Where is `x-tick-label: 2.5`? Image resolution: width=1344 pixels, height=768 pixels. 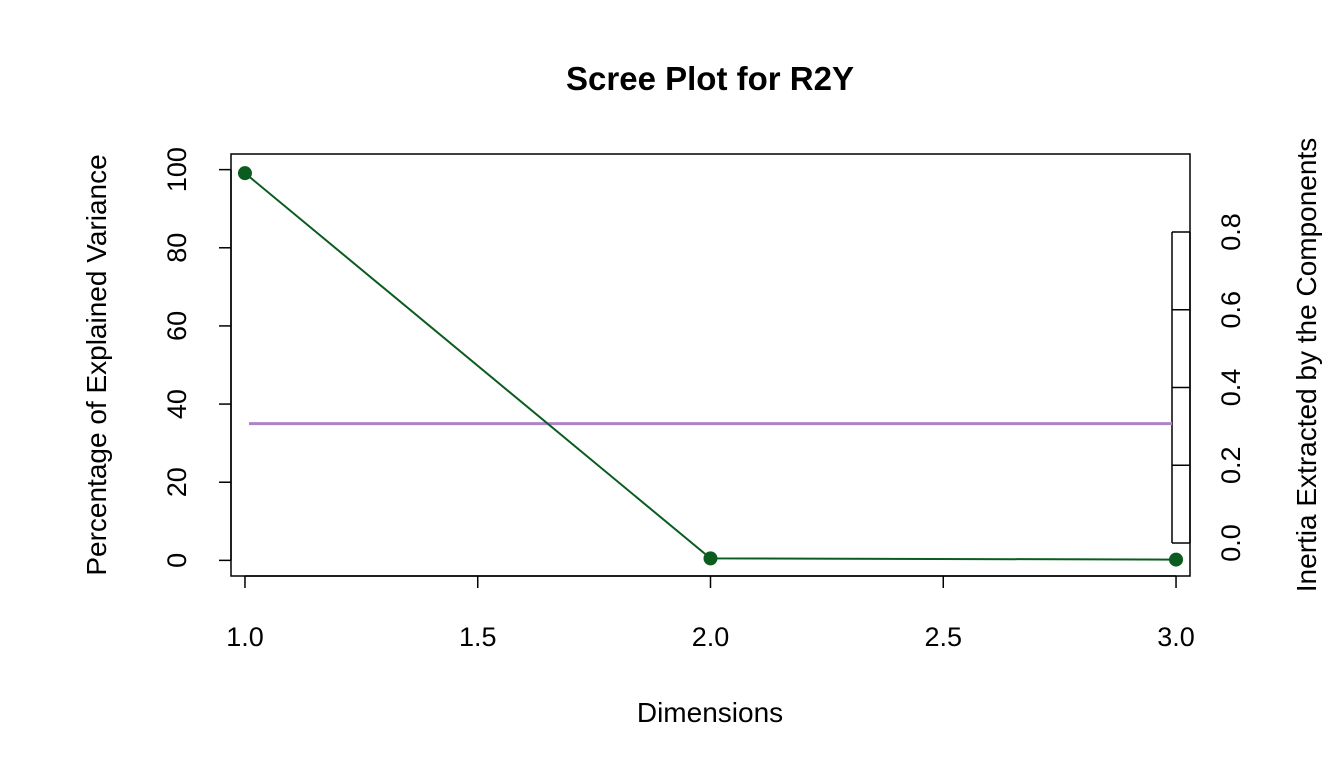
x-tick-label: 2.5 is located at coordinates (943, 637).